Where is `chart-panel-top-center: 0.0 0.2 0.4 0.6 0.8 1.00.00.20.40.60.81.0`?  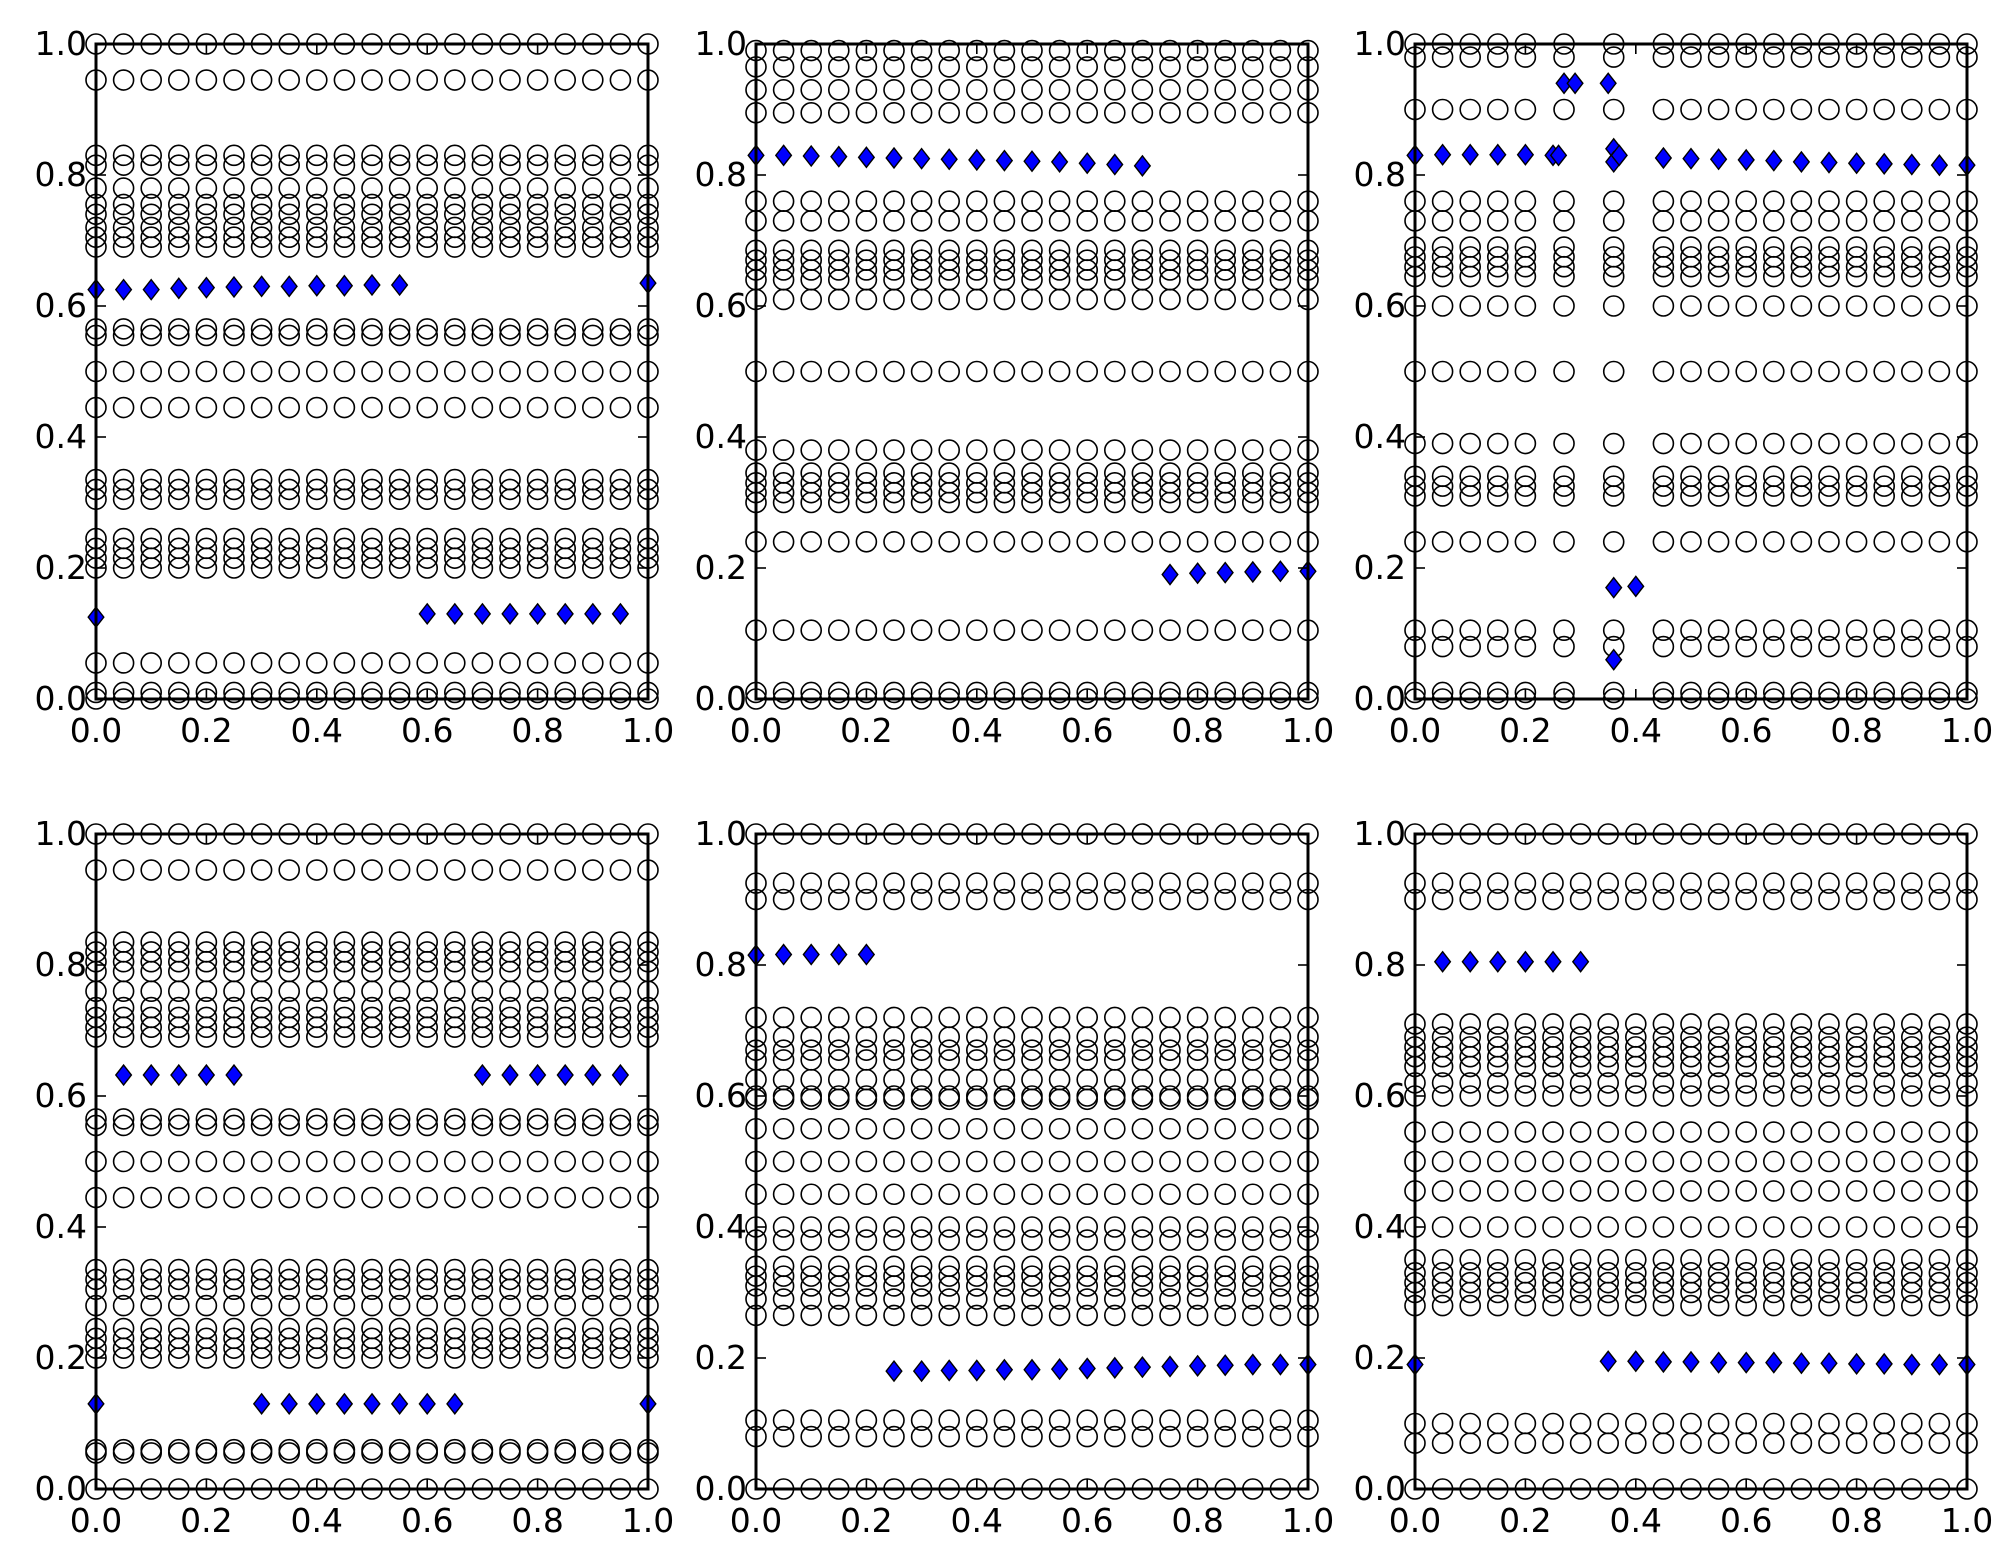
chart-panel-top-center: 0.0 0.2 0.4 0.6 0.8 1.00.00.20.40.60.81.0 is located at coordinates (1015, 387).